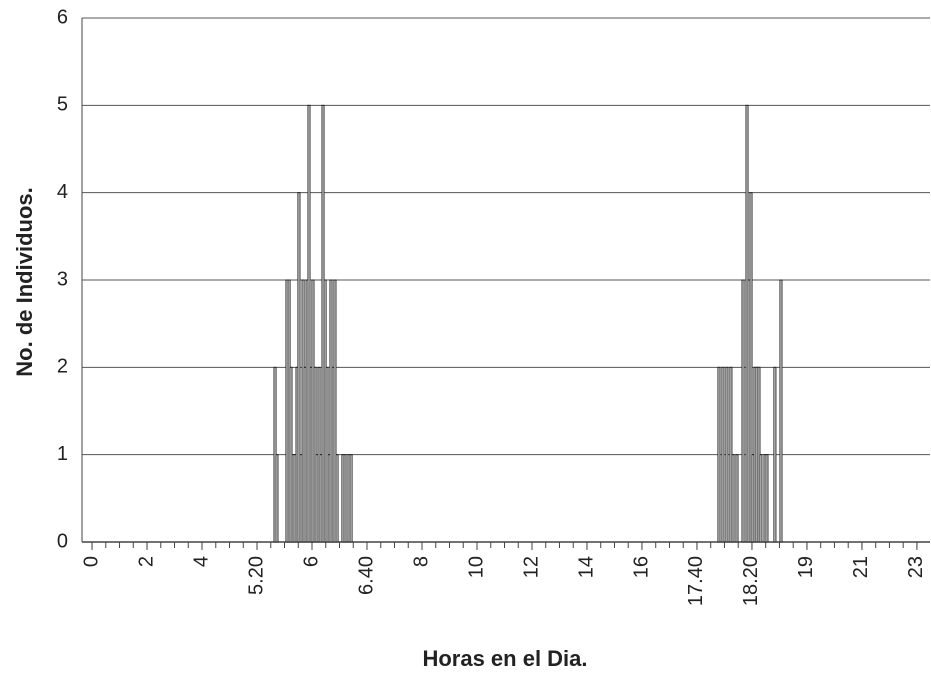 The height and width of the screenshot is (675, 931). What do you see at coordinates (916, 567) in the screenshot?
I see `x-tick-label: 23` at bounding box center [916, 567].